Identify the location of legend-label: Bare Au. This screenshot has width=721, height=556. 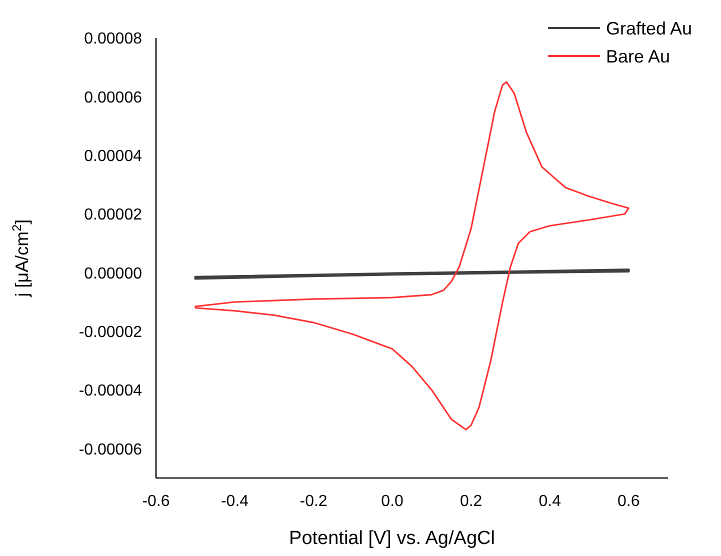
(638, 56).